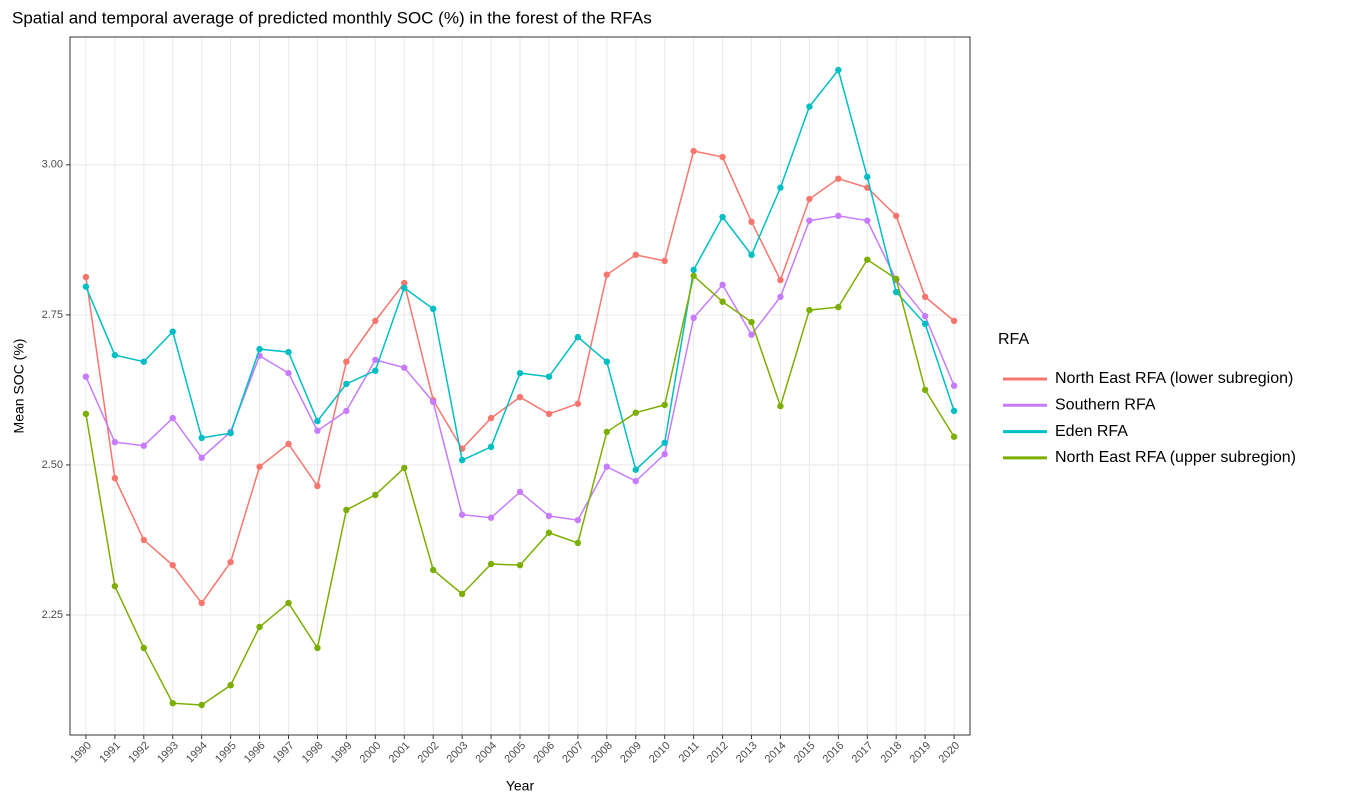  Describe the element at coordinates (19, 386) in the screenshot. I see `y-axis-label: Mean SOC (%)` at that location.